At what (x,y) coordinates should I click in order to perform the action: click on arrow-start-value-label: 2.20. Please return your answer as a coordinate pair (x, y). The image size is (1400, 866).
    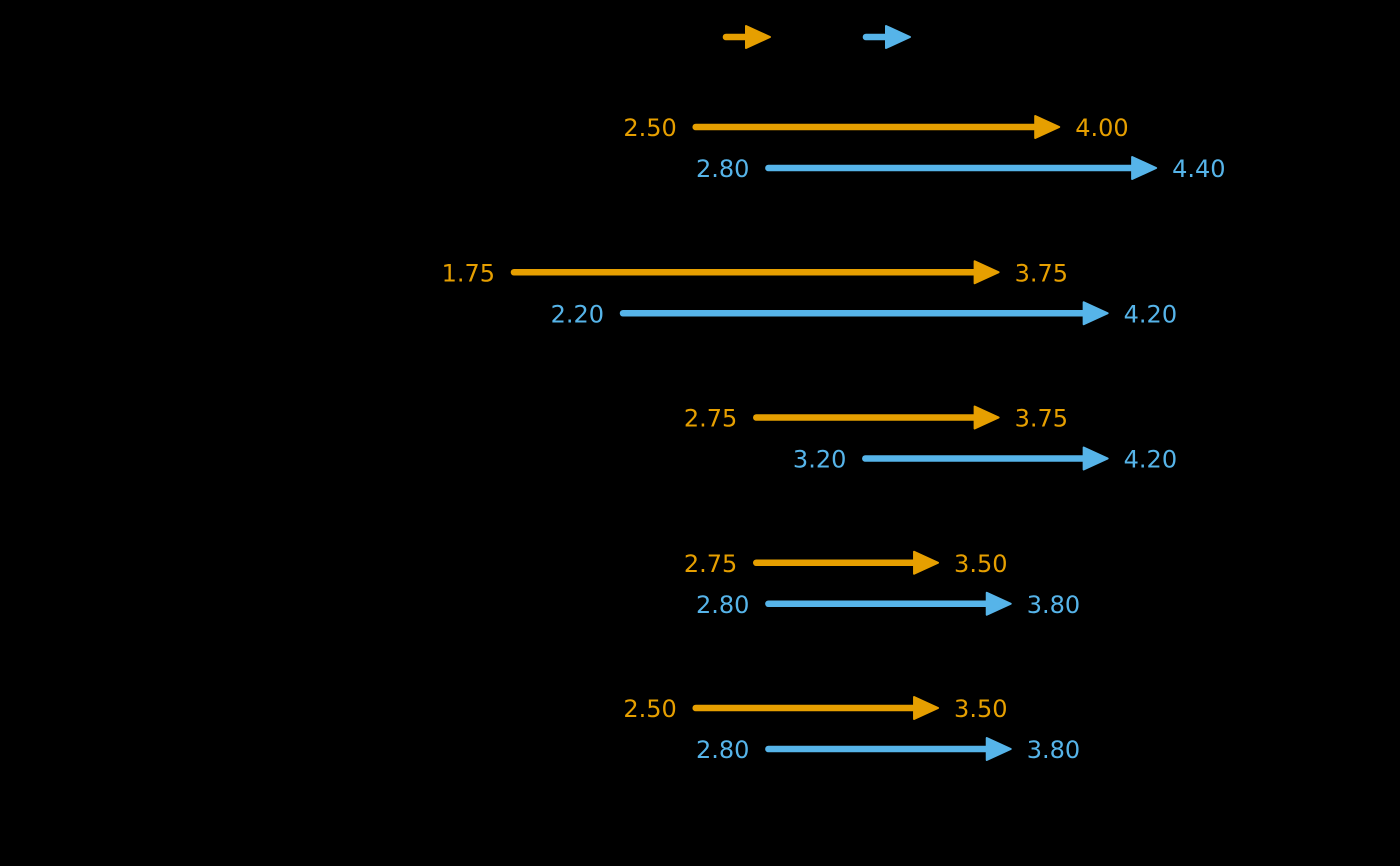
    Looking at the image, I should click on (577, 314).